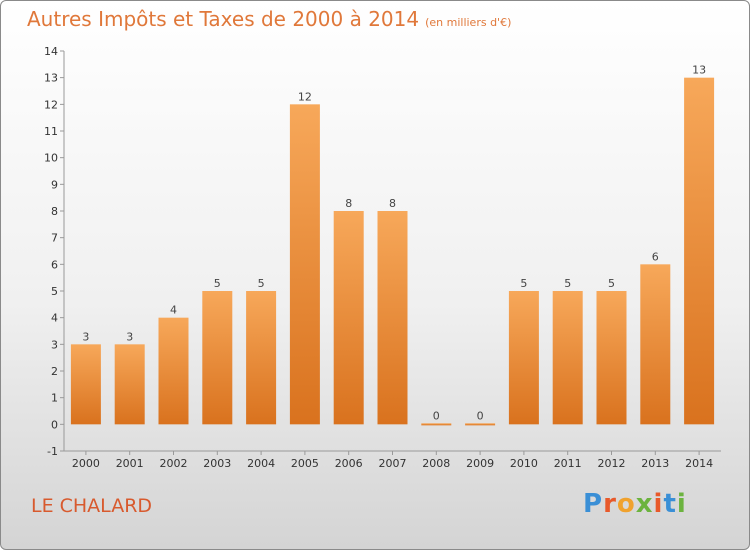  I want to click on bar-2003, so click(217, 358).